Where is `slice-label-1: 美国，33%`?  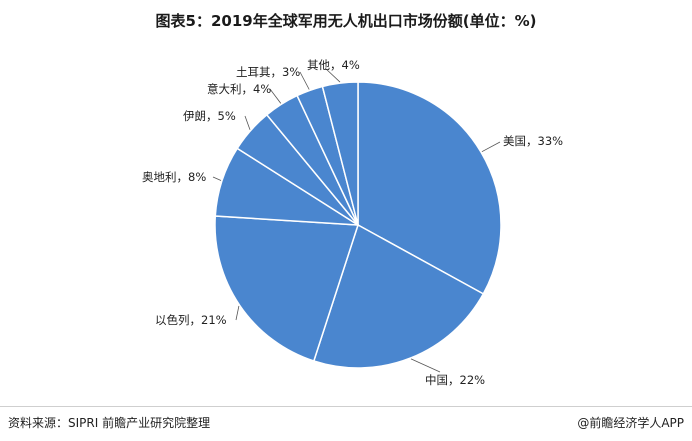
slice-label-1: 美国，33% is located at coordinates (533, 141).